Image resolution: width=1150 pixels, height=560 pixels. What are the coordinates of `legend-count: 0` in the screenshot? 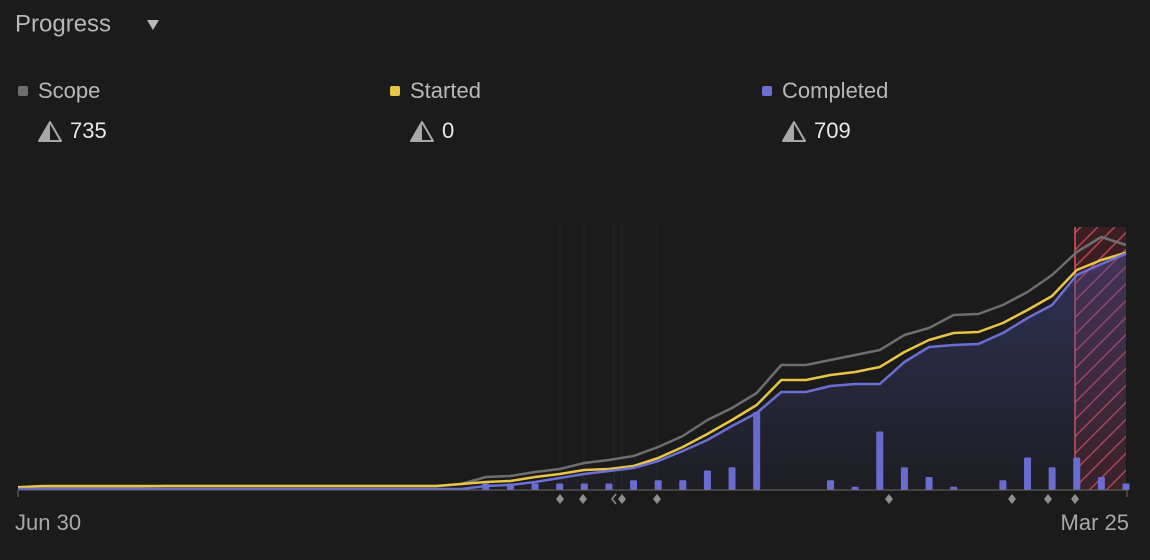 It's located at (448, 130).